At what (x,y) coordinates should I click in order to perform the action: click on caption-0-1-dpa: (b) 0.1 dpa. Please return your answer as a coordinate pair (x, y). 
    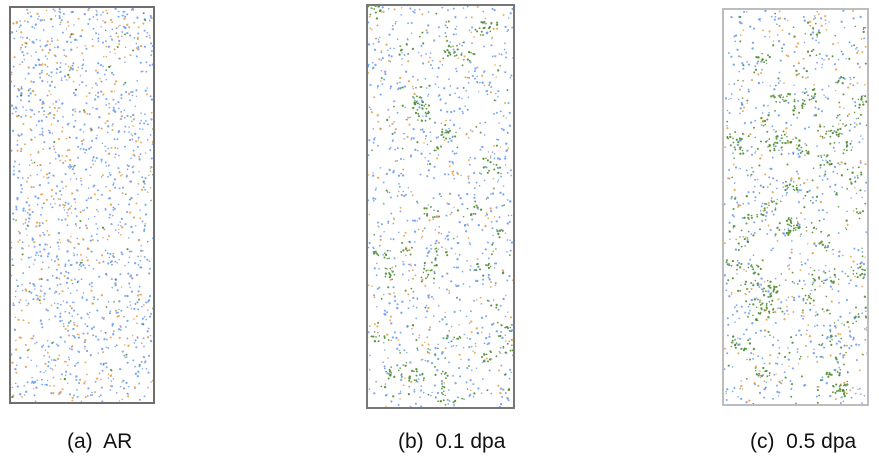
    Looking at the image, I should click on (452, 441).